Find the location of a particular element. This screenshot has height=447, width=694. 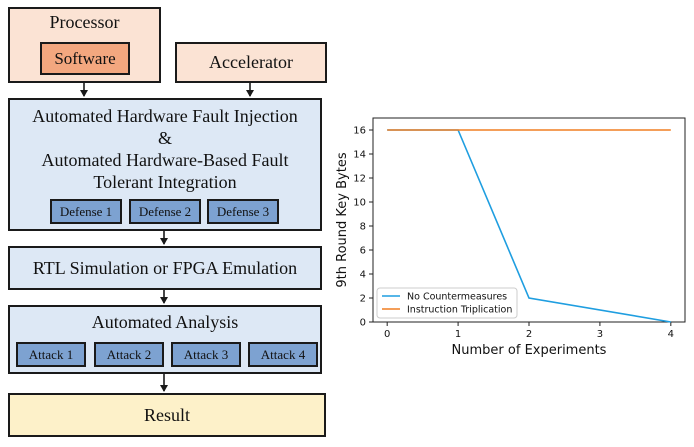

x-tick-label: 4 is located at coordinates (671, 334).